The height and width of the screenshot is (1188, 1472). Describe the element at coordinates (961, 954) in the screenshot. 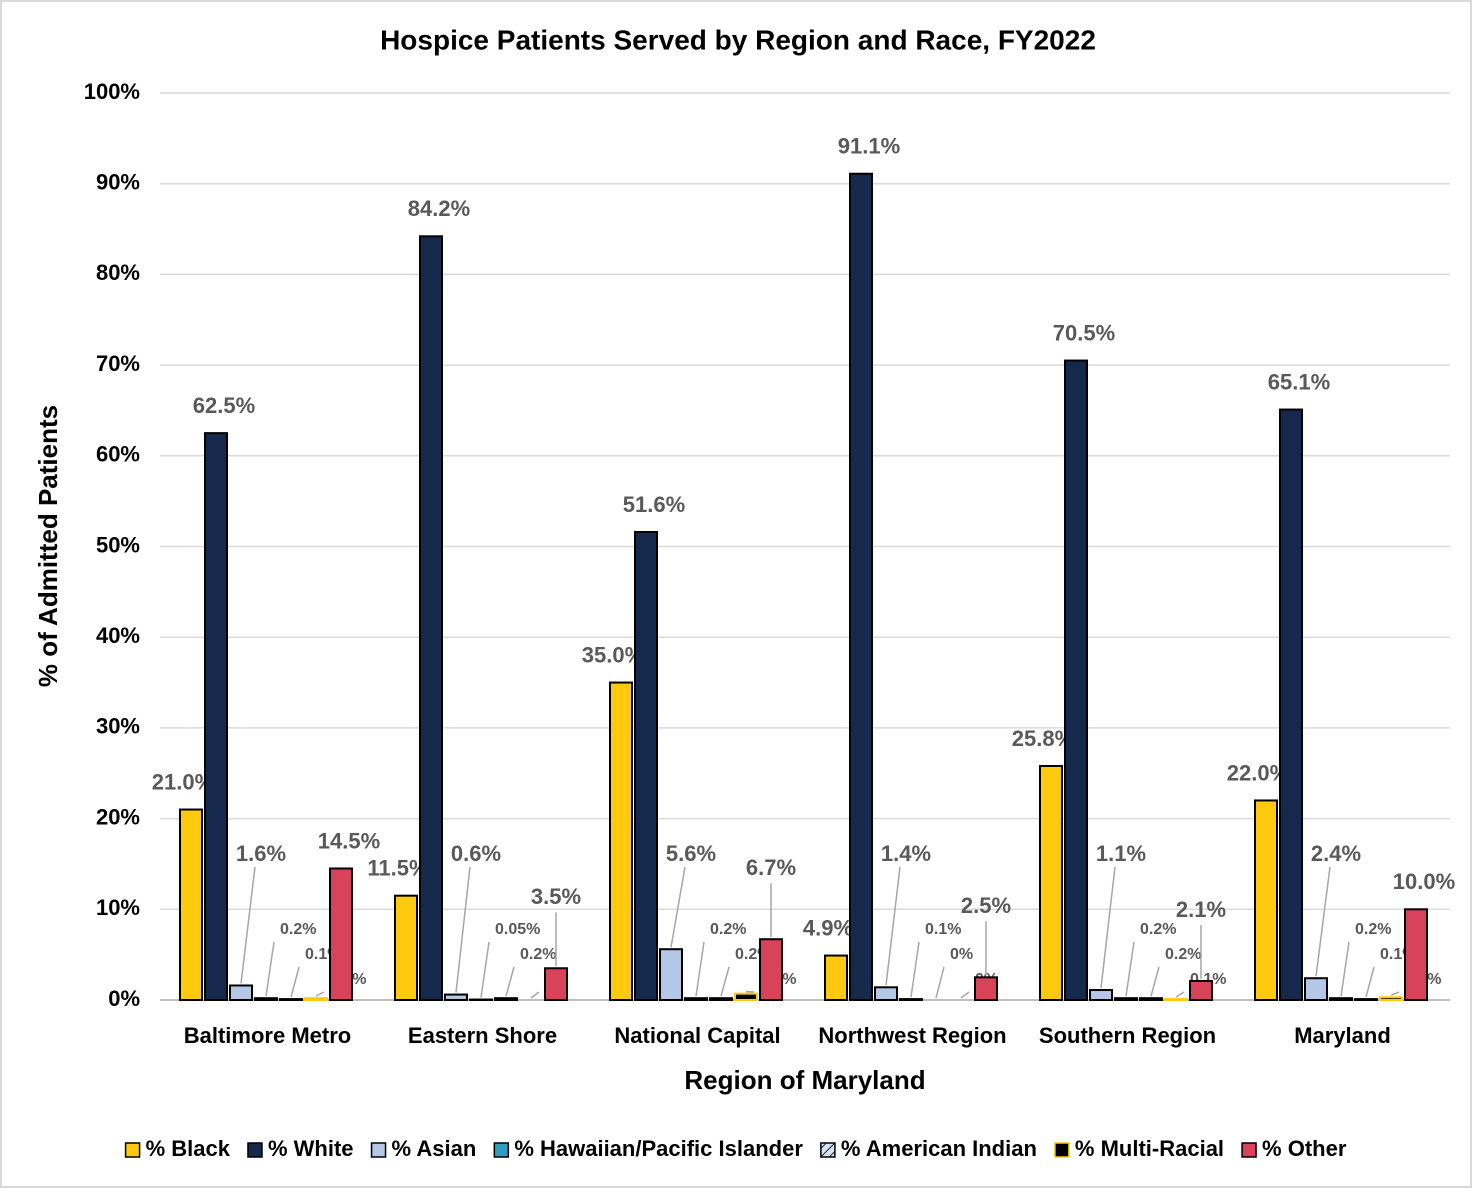

I see `data-label: 0%` at that location.